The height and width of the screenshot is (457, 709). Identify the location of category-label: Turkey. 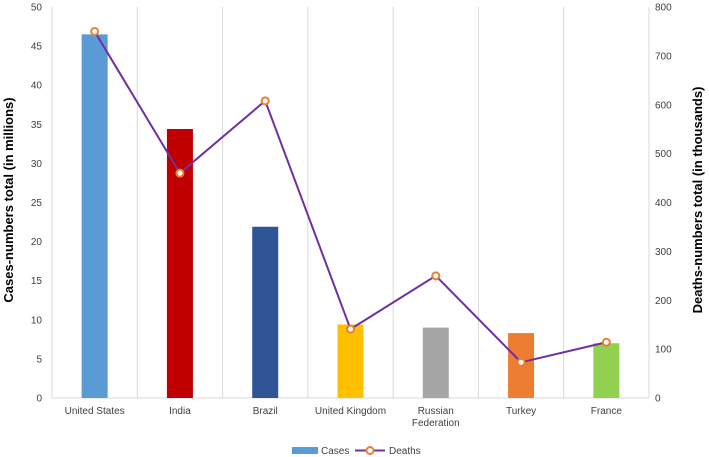
(521, 411).